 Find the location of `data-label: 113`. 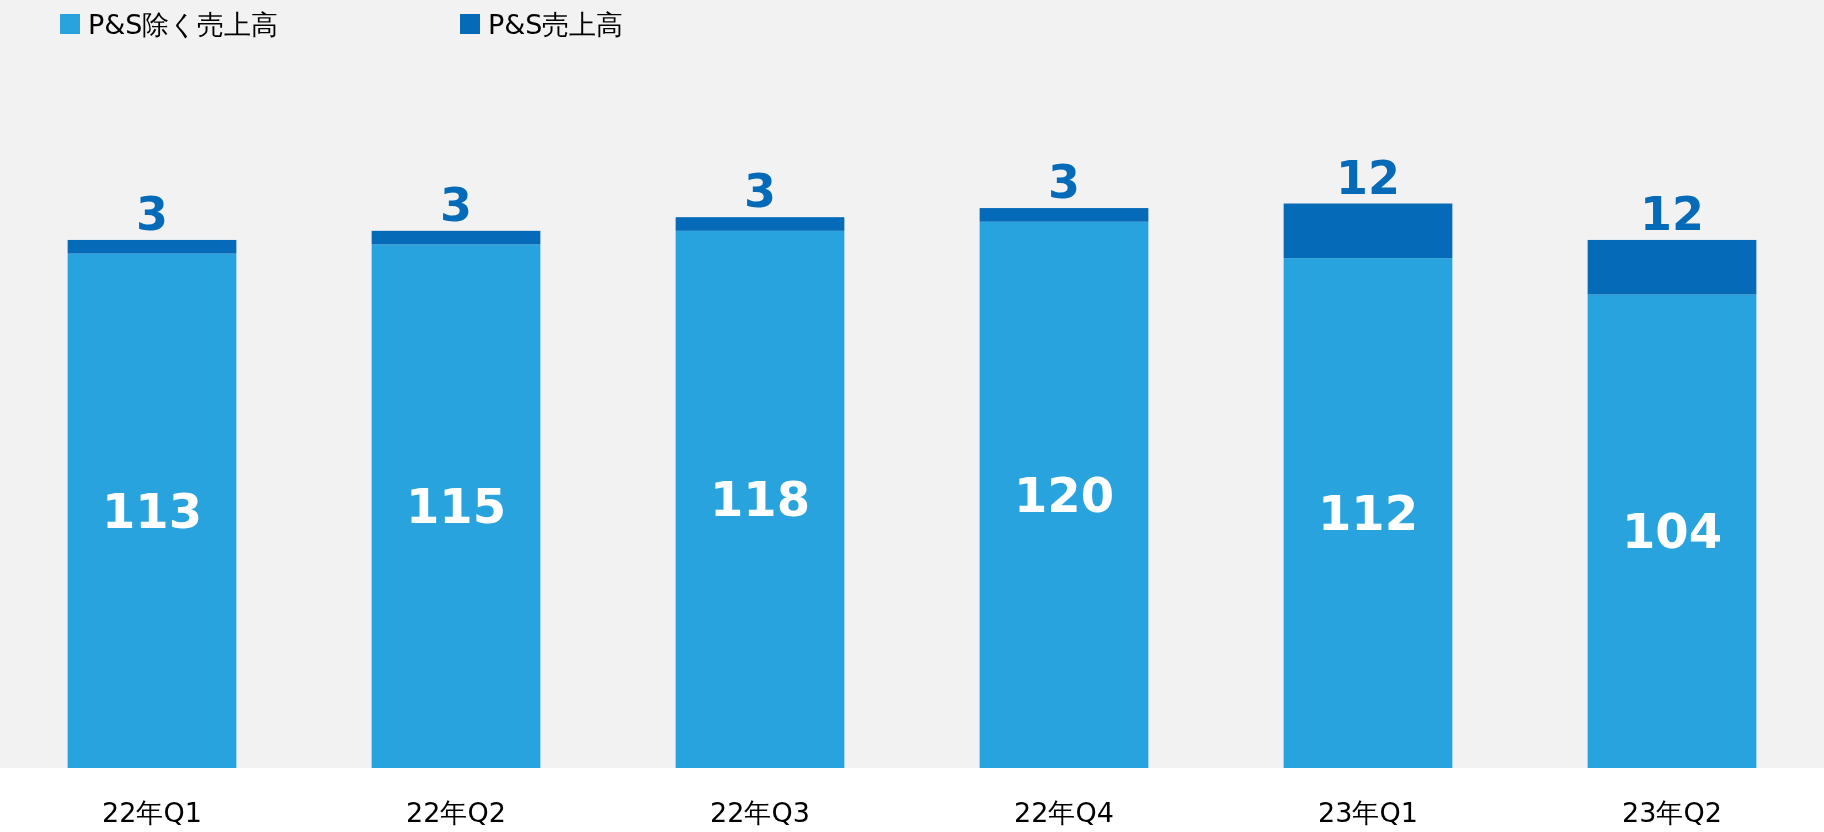

data-label: 113 is located at coordinates (152, 510).